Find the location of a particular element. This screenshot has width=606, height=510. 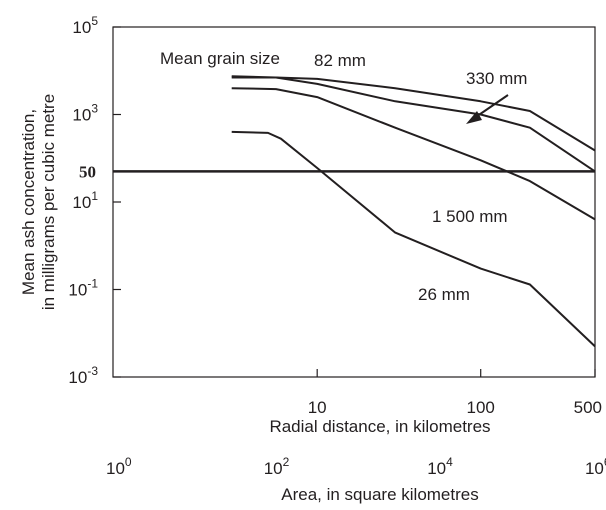

series-header-label: Mean grain size is located at coordinates (220, 58).